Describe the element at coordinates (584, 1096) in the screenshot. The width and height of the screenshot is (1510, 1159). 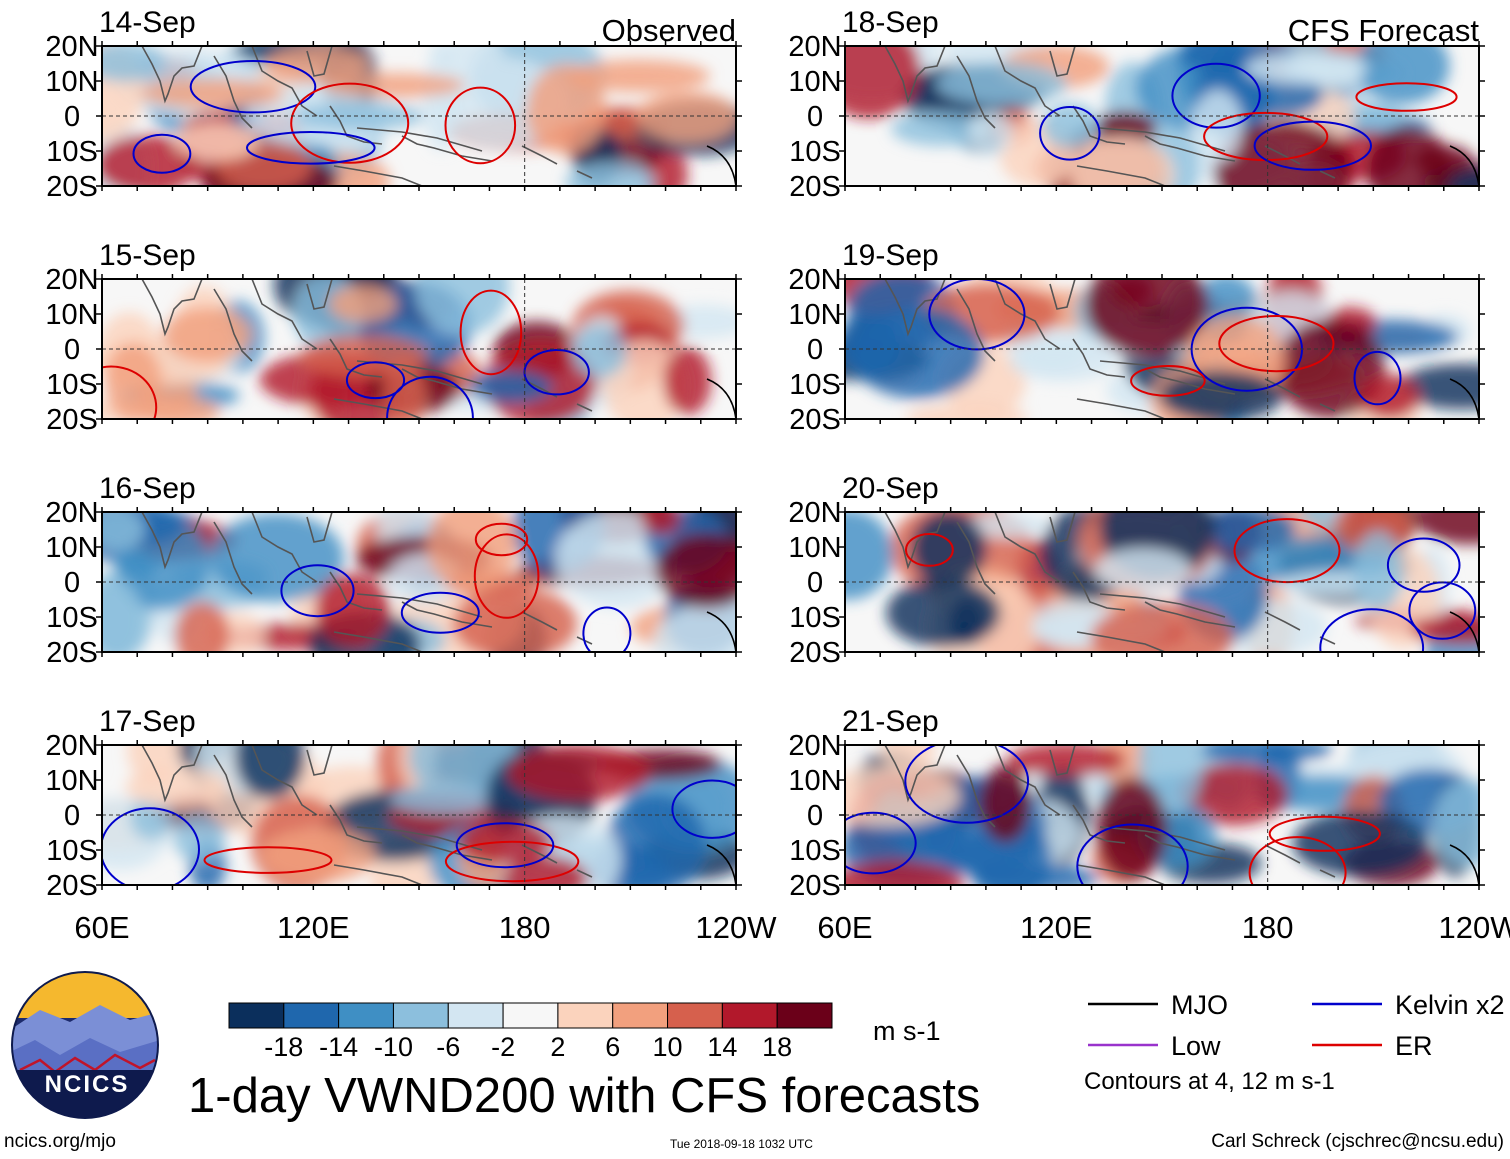
I see `figure-title: 1-day VWND200 with CFS forecasts` at that location.